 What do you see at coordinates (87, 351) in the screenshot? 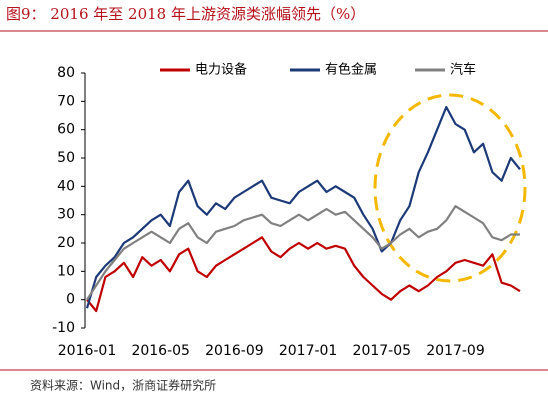
I see `x-tick-label: 2016-01` at bounding box center [87, 351].